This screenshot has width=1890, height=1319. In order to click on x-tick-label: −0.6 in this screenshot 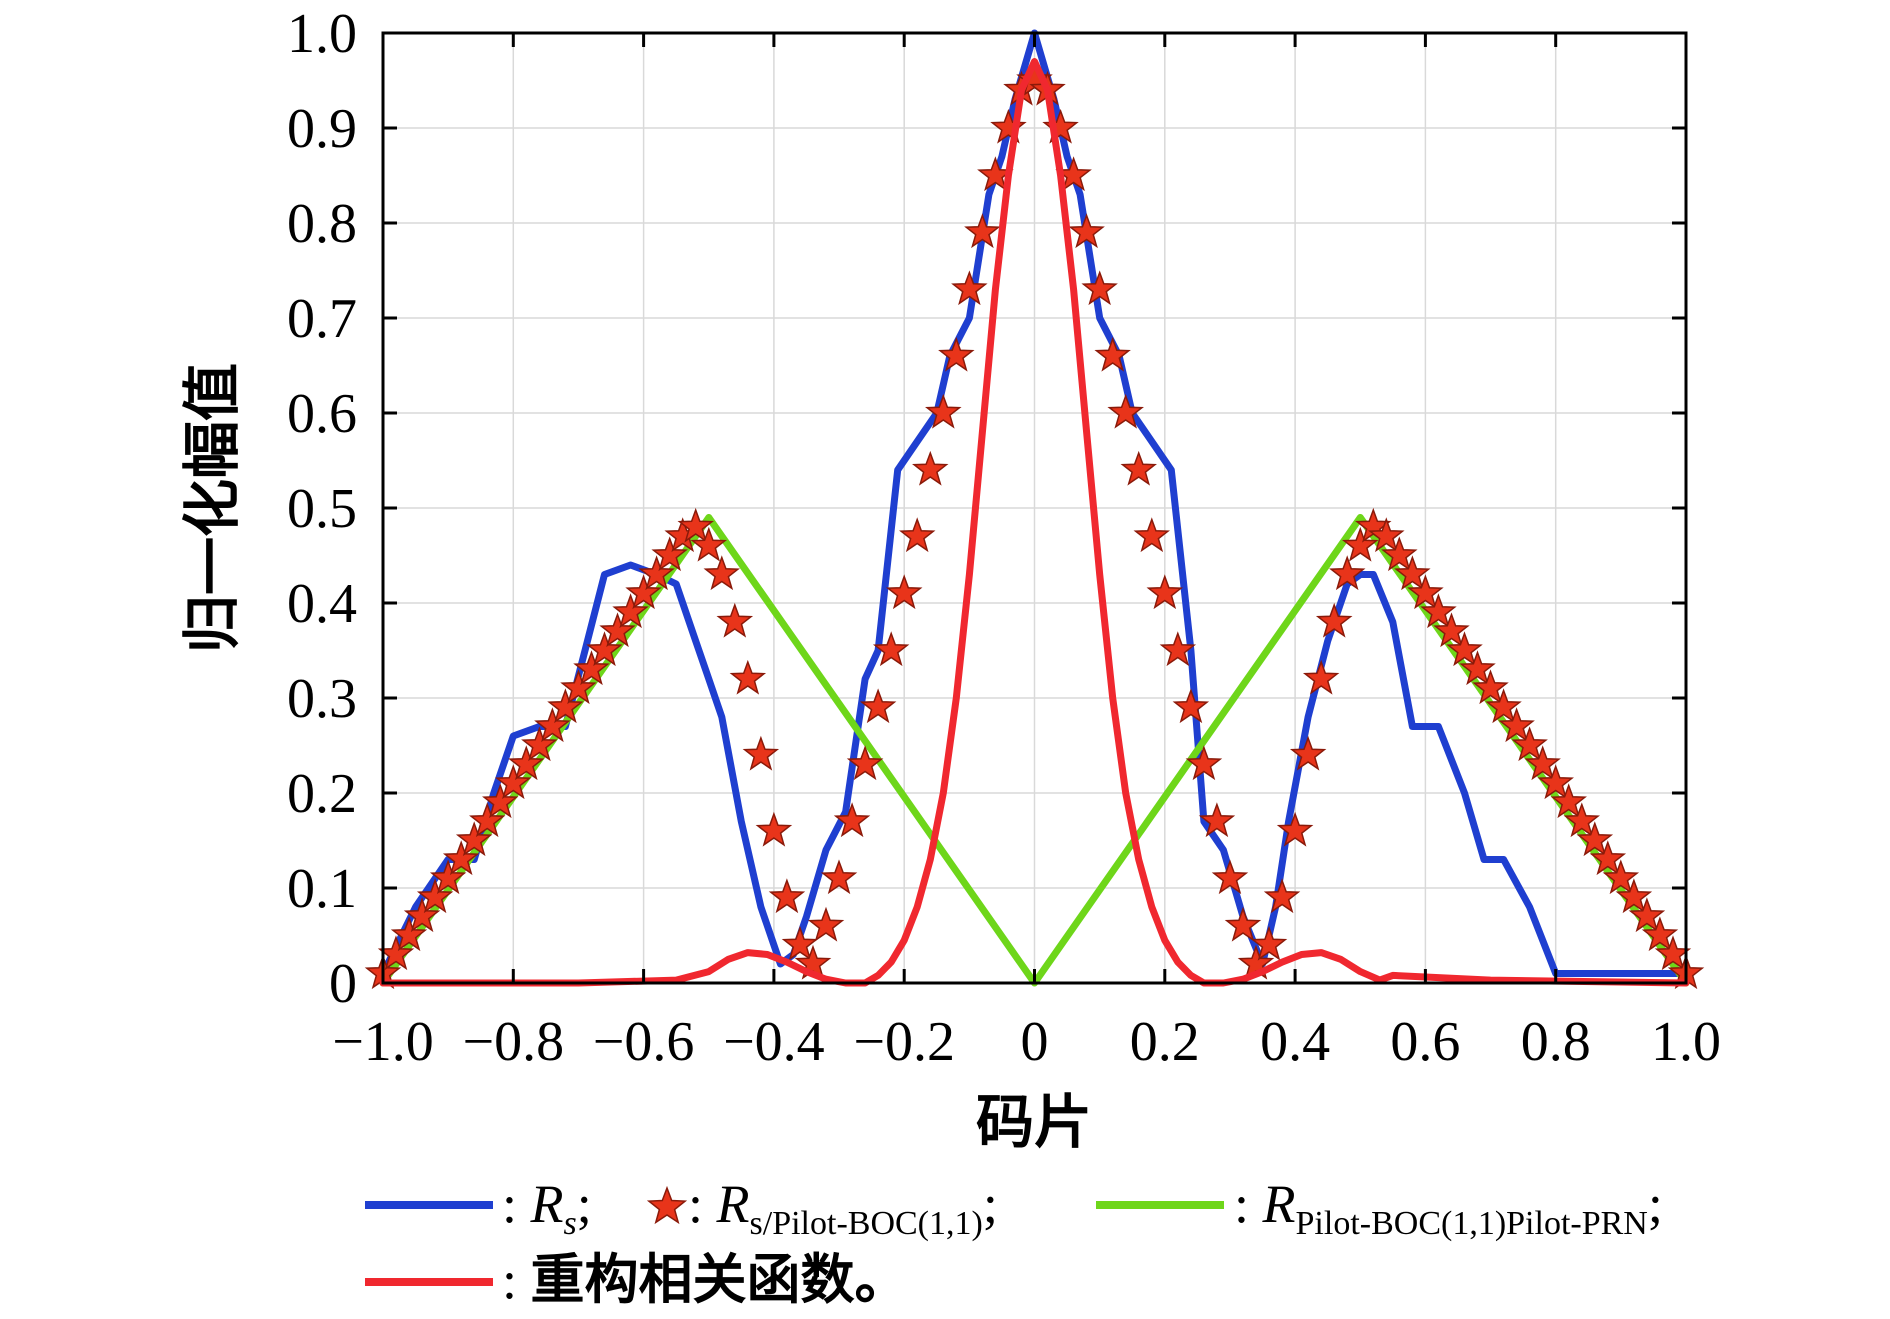, I will do `click(644, 1042)`.